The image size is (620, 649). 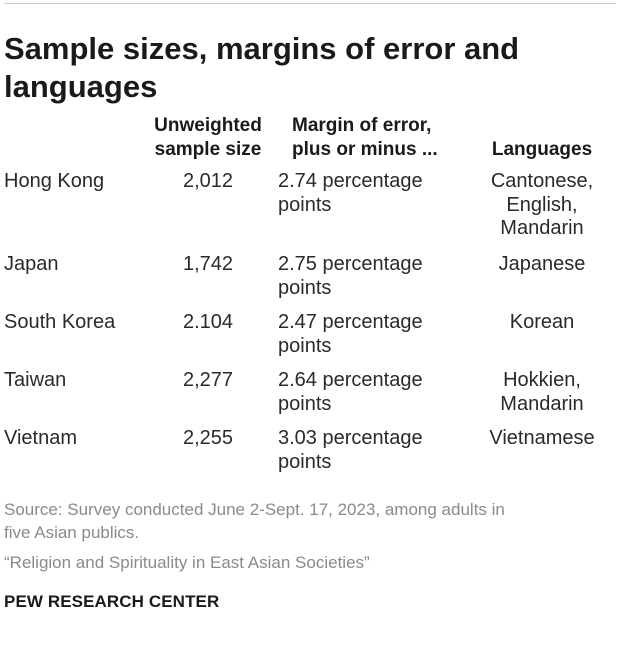 What do you see at coordinates (35, 380) in the screenshot?
I see `row-name: Taiwan` at bounding box center [35, 380].